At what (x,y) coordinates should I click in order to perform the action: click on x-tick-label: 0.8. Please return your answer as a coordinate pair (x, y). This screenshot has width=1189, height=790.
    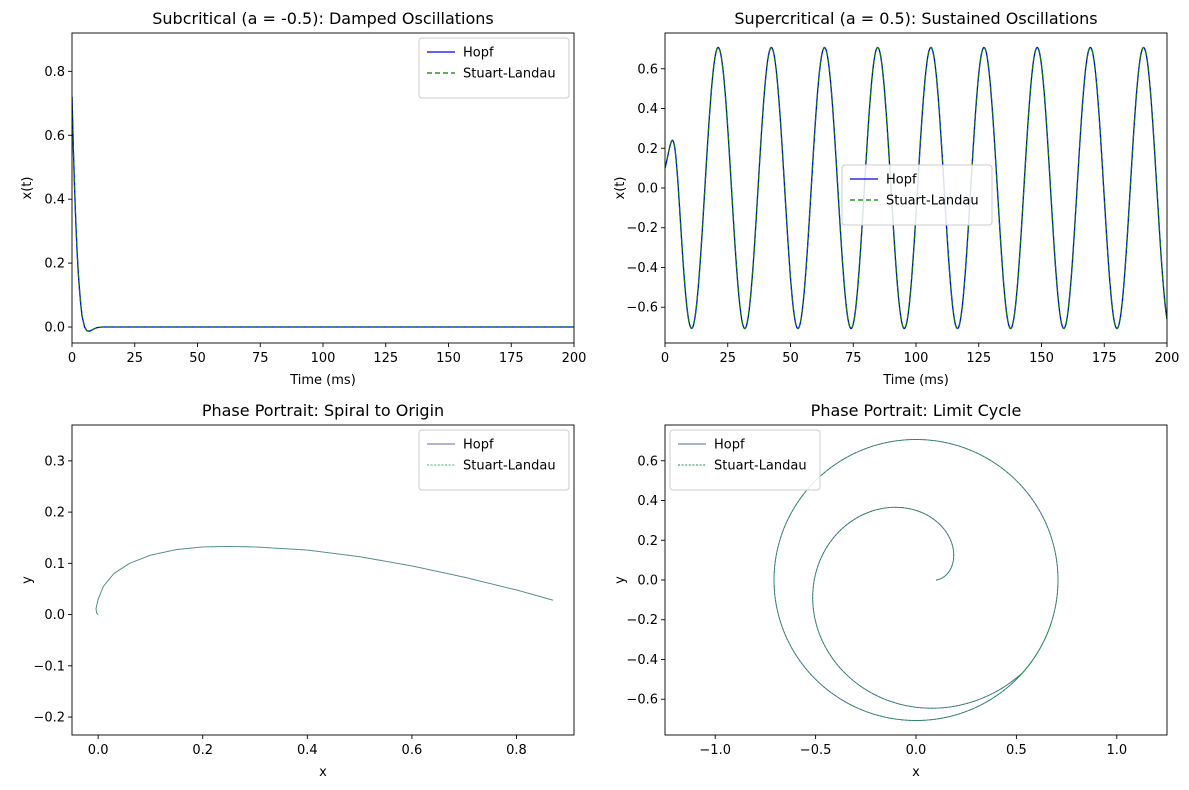
    Looking at the image, I should click on (516, 750).